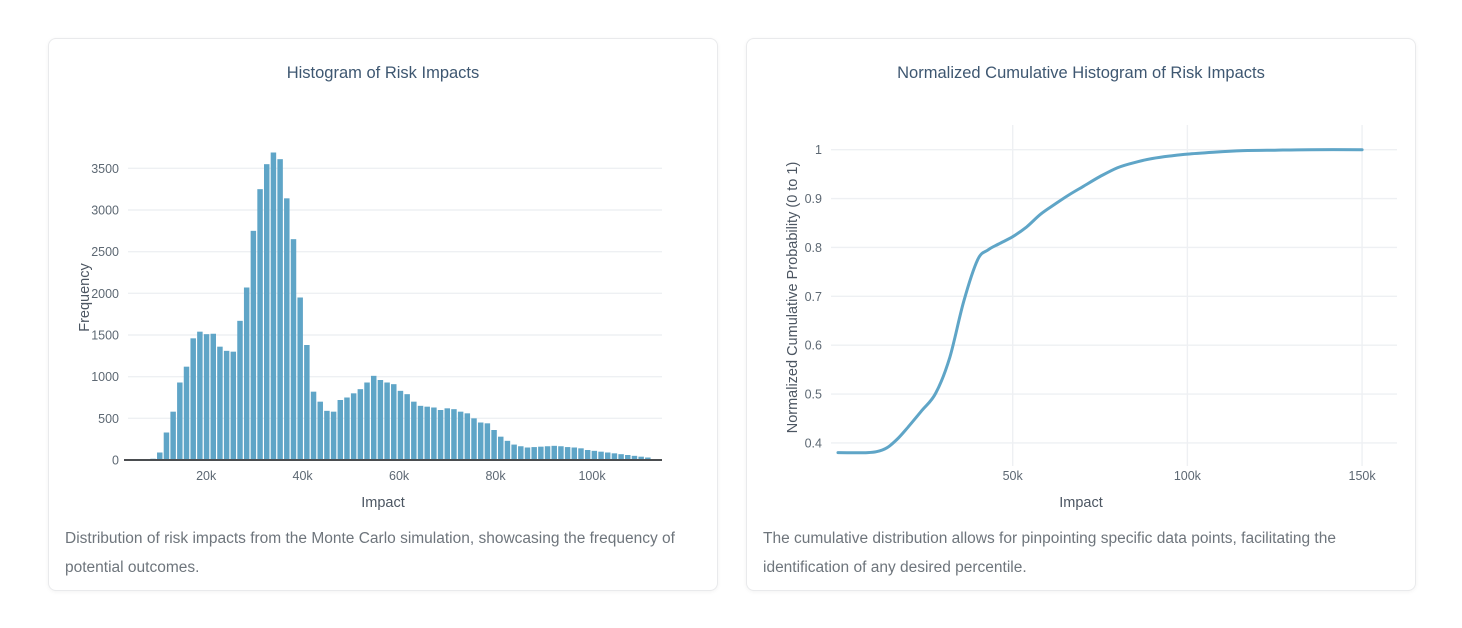 The width and height of the screenshot is (1462, 628). I want to click on y-tick-label: 0.9, so click(813, 199).